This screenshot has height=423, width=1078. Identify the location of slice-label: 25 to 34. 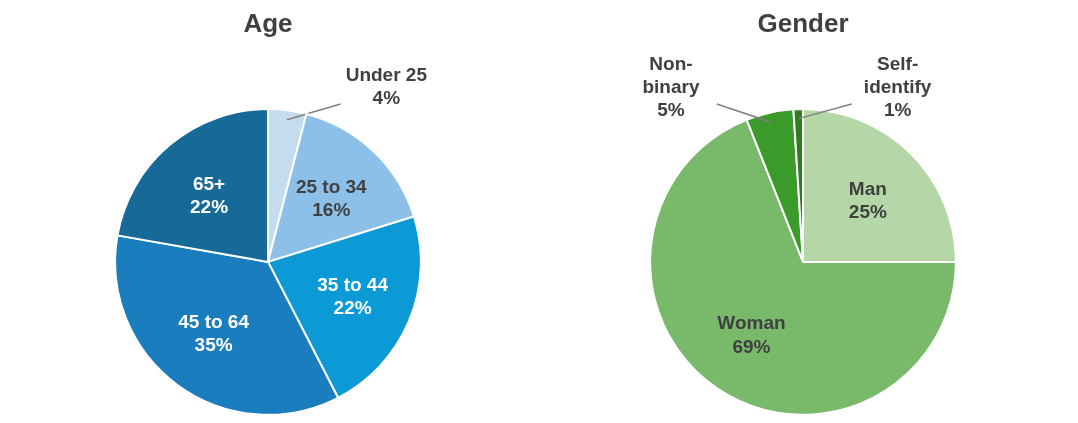
(331, 187).